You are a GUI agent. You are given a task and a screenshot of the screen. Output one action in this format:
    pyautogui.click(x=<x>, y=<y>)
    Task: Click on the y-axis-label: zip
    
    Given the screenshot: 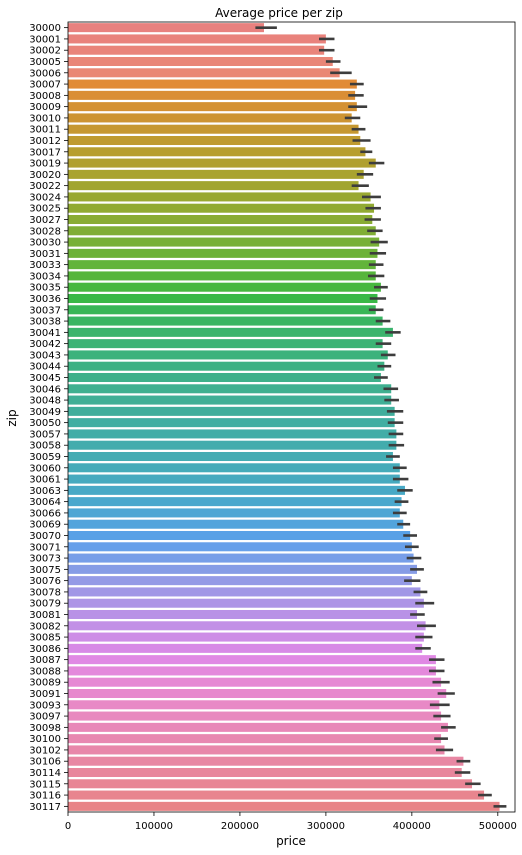 What is the action you would take?
    pyautogui.click(x=12, y=417)
    